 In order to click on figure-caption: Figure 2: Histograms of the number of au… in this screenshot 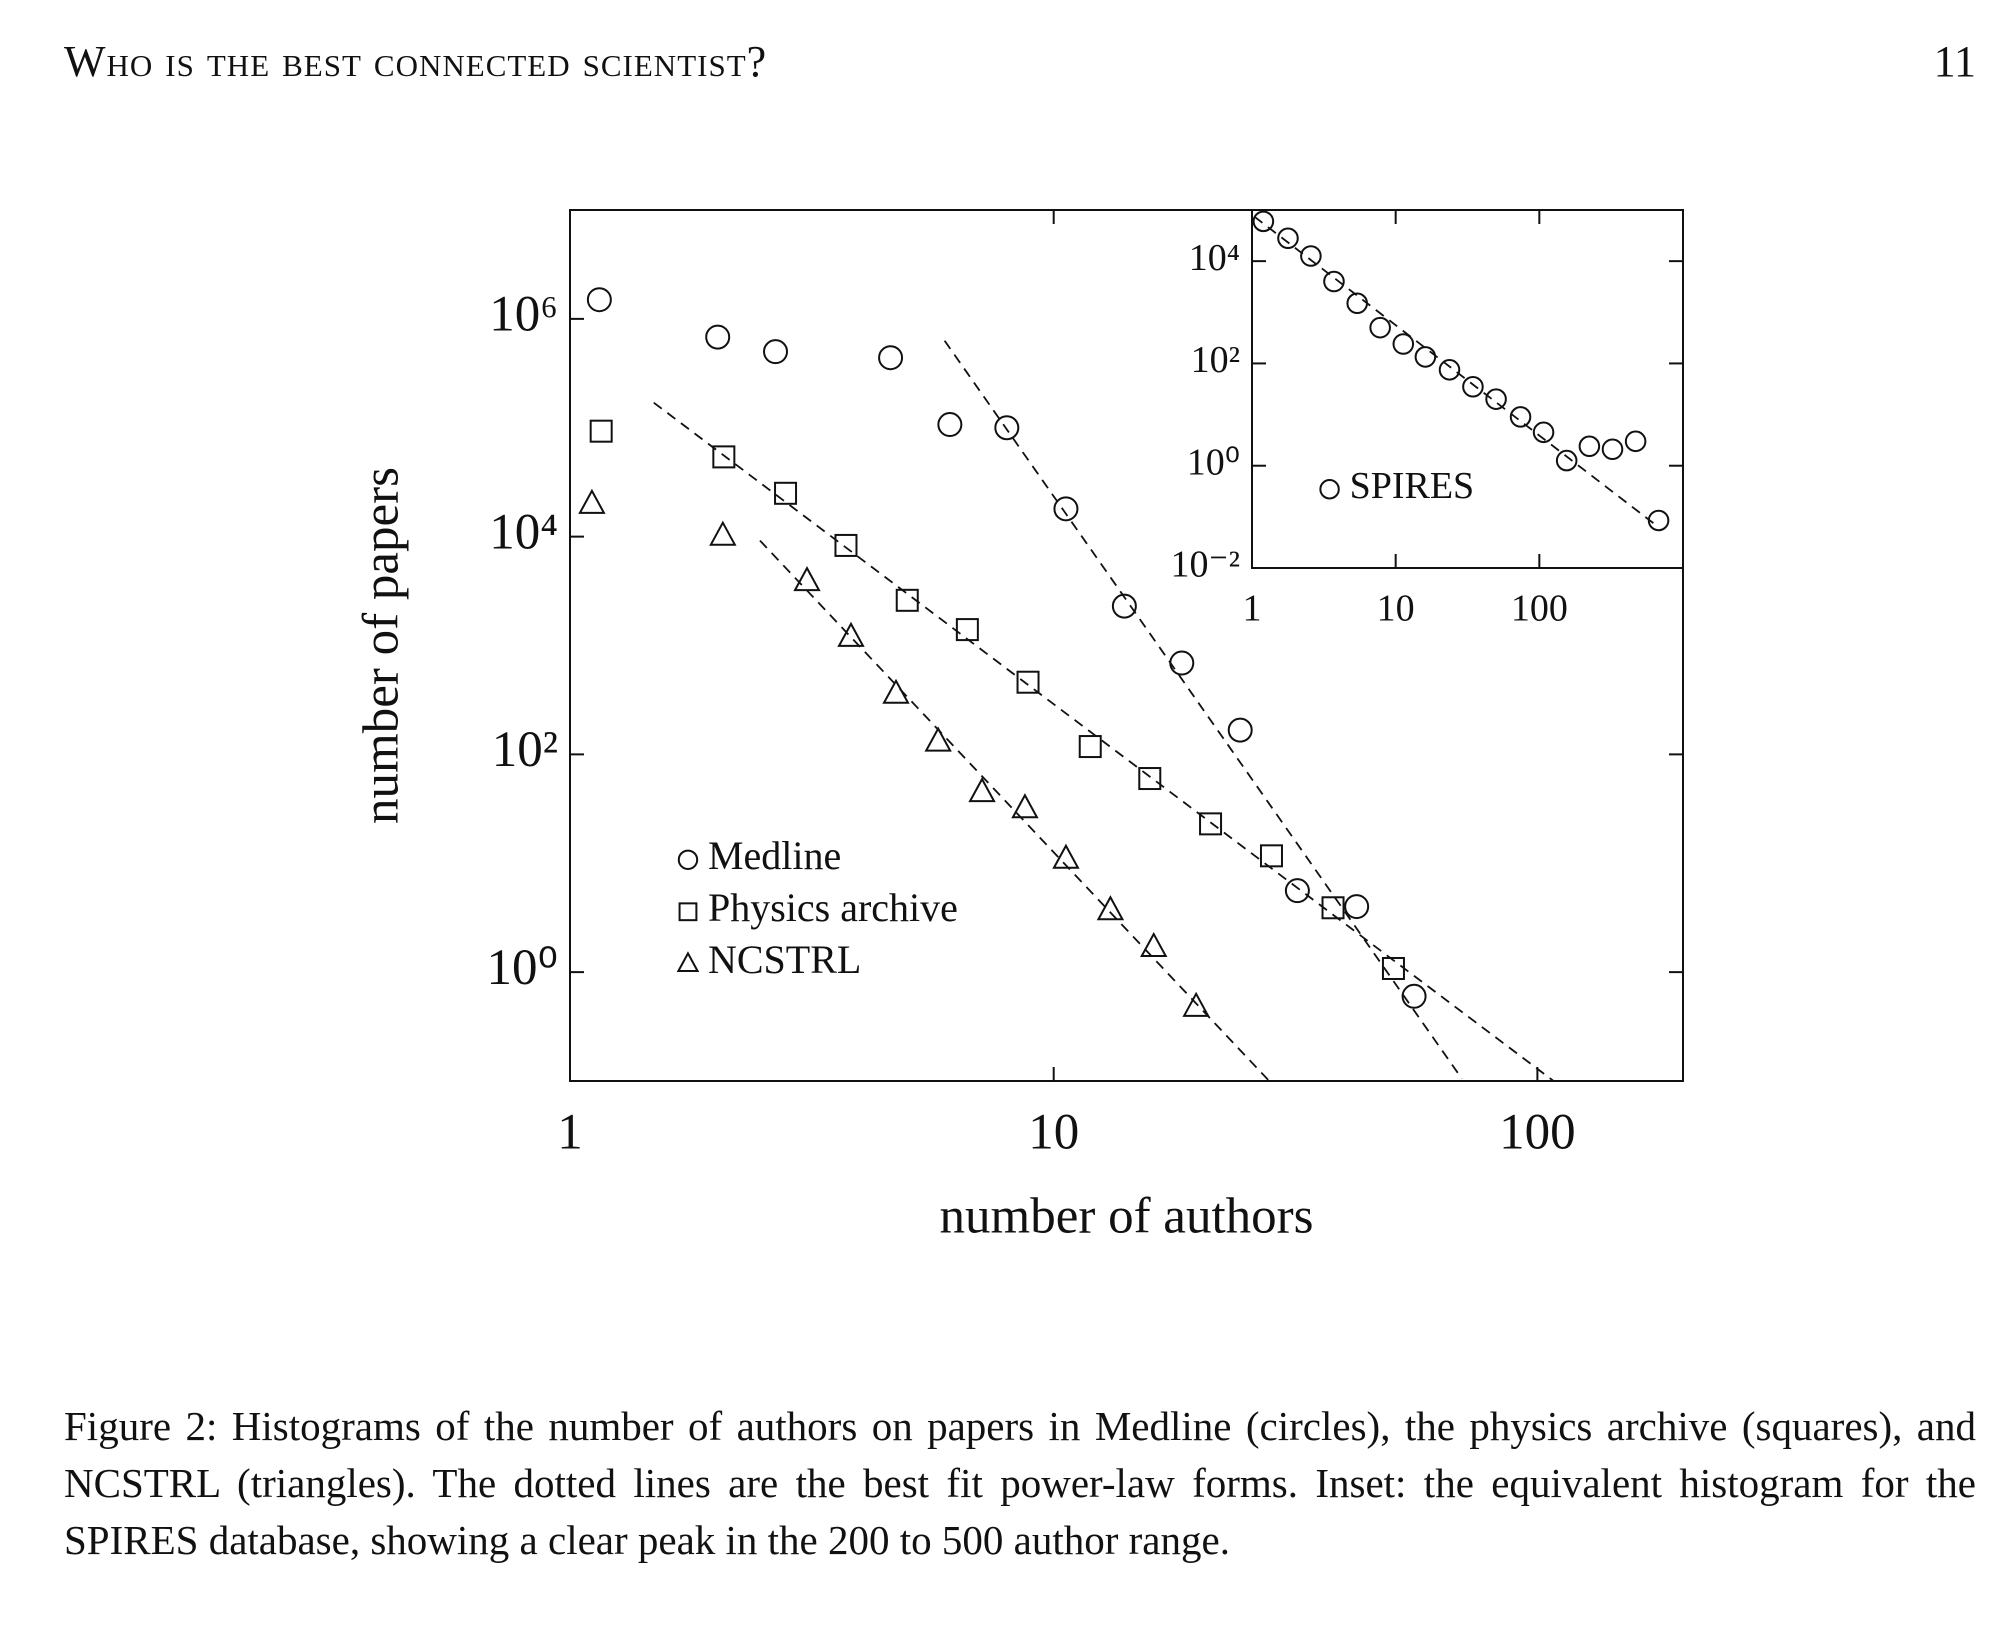, I will do `click(1020, 1483)`.